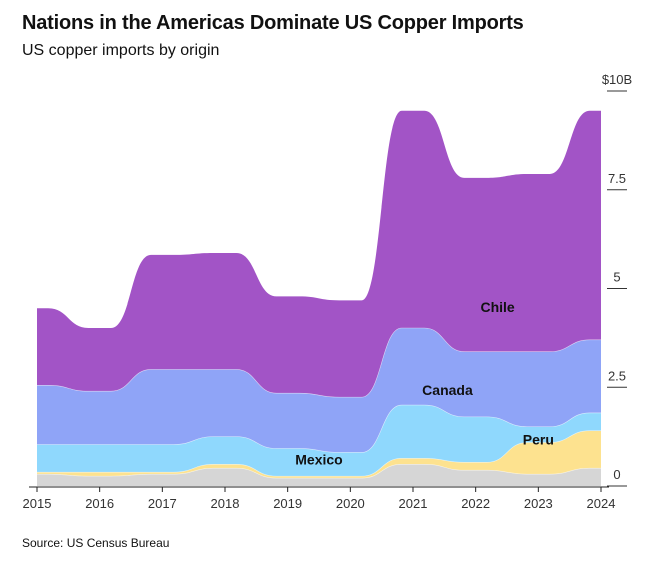  Describe the element at coordinates (617, 79) in the screenshot. I see `y-tick-label: $10B` at that location.